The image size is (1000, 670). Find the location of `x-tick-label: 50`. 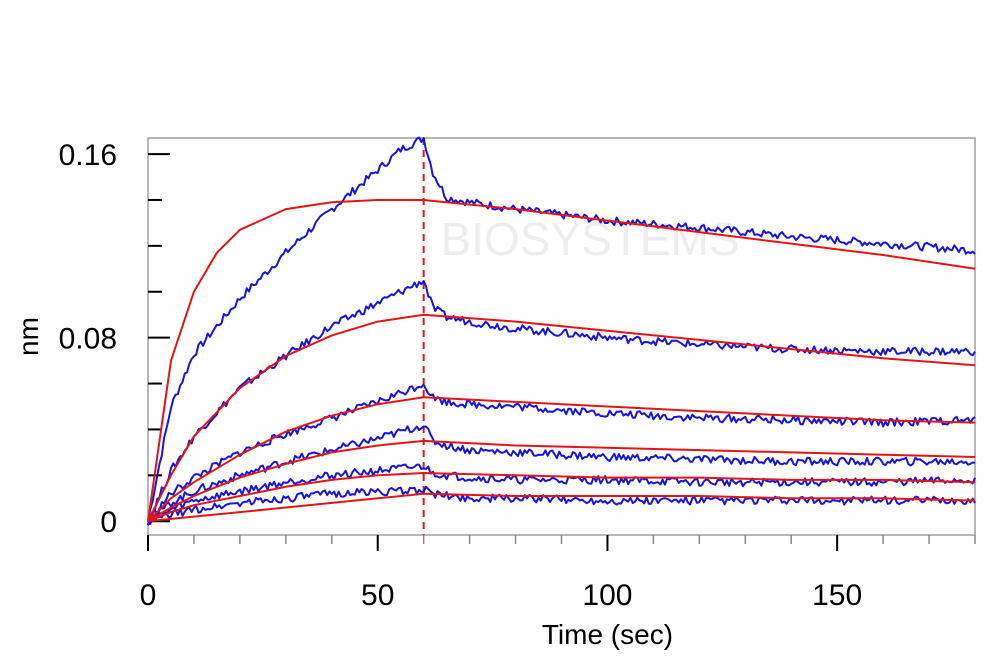

x-tick-label: 50 is located at coordinates (377, 595).